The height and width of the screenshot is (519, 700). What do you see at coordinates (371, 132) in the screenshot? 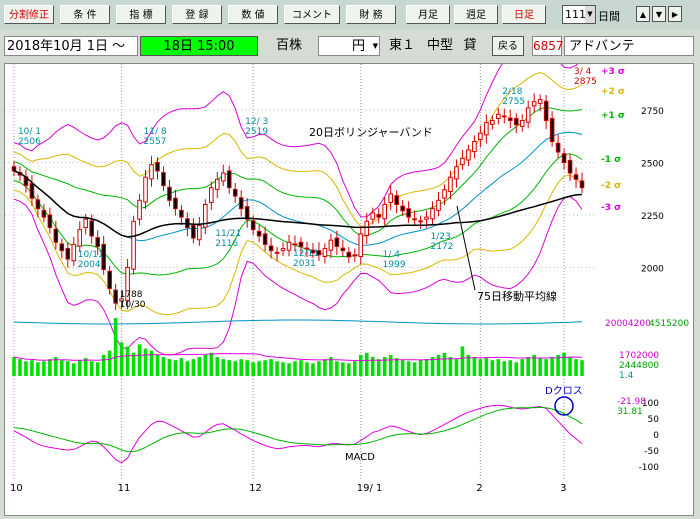
I see `bb-title: 20日ボリンジャーバンド` at bounding box center [371, 132].